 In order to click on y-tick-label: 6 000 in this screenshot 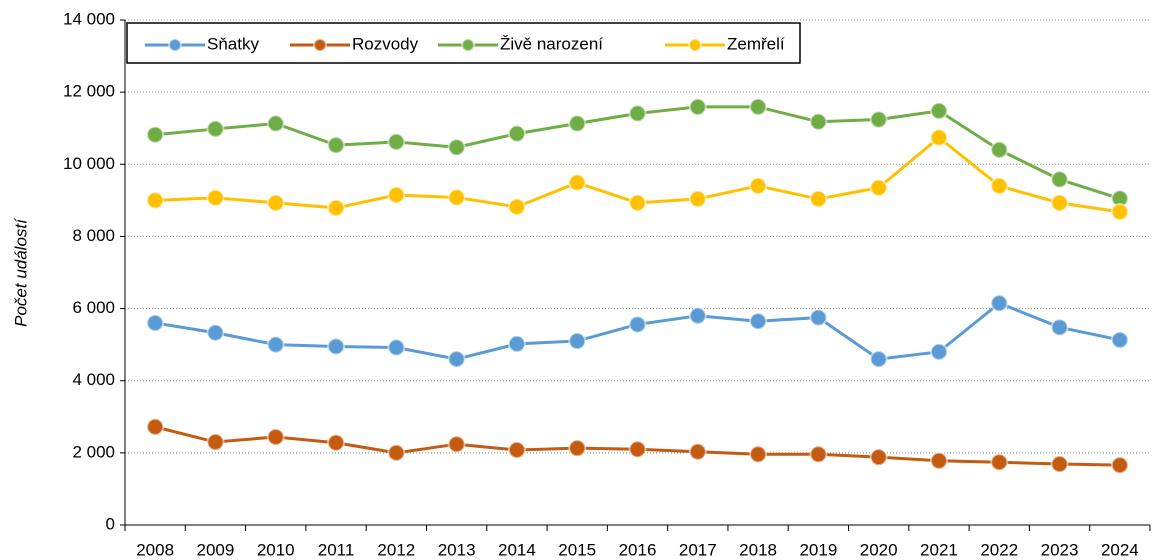, I will do `click(93, 307)`.